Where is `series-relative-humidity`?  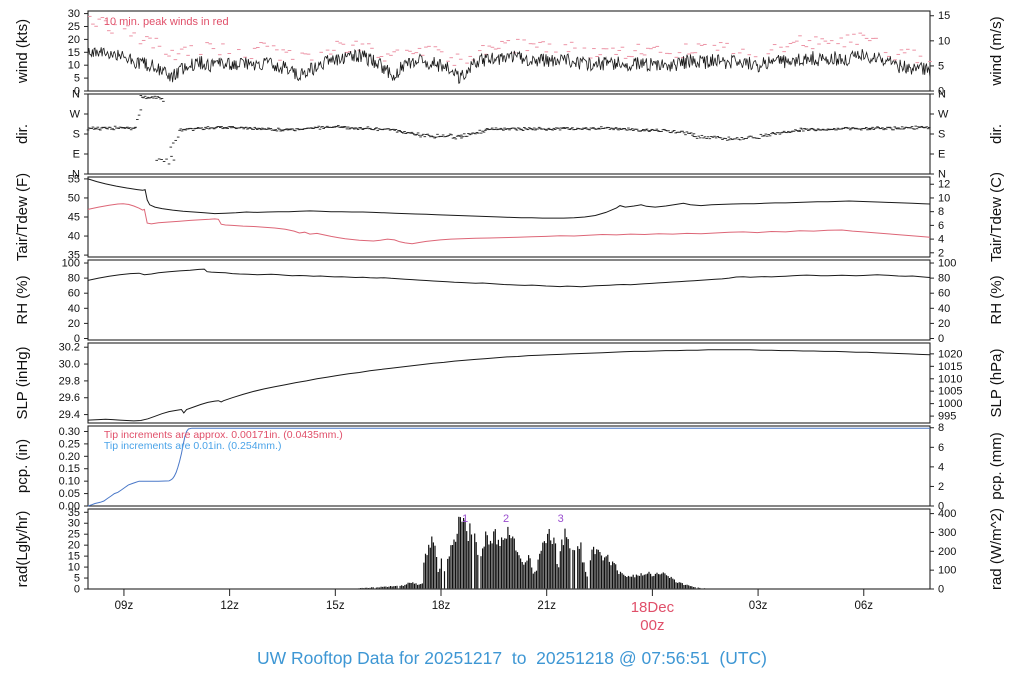
series-relative-humidity is located at coordinates (509, 278).